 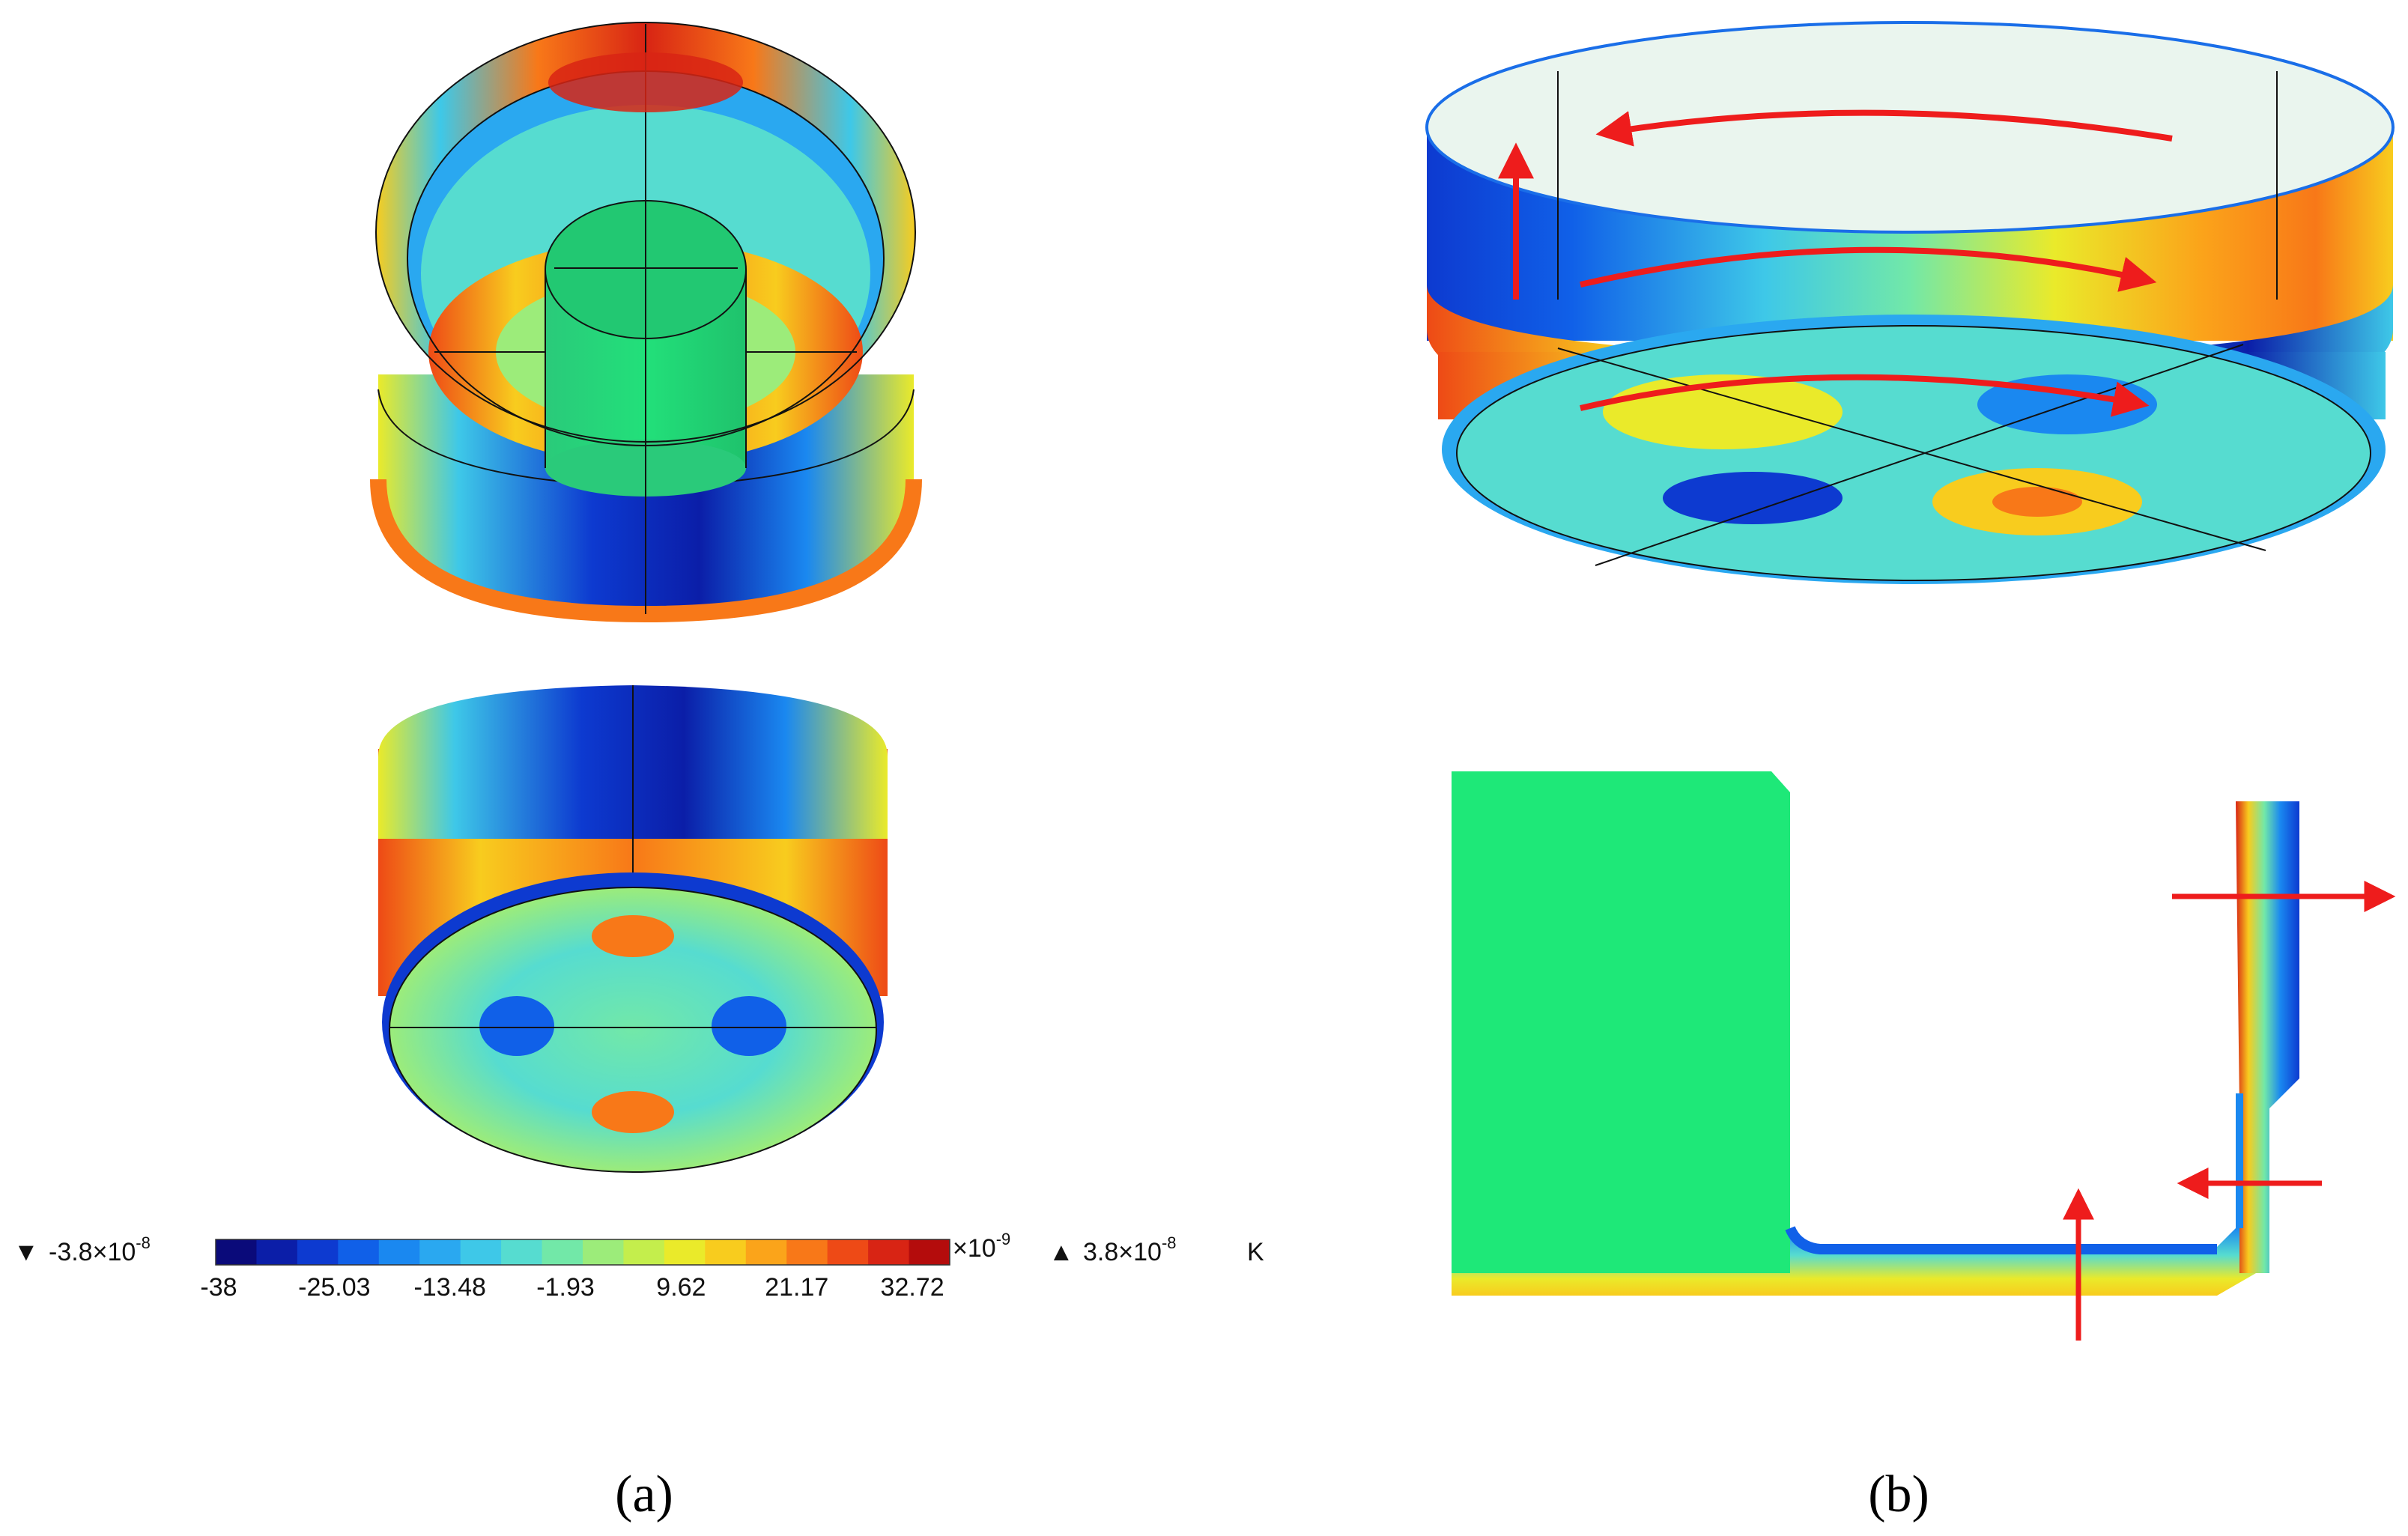 I want to click on colorbar-min-exp: -8, so click(x=143, y=1242).